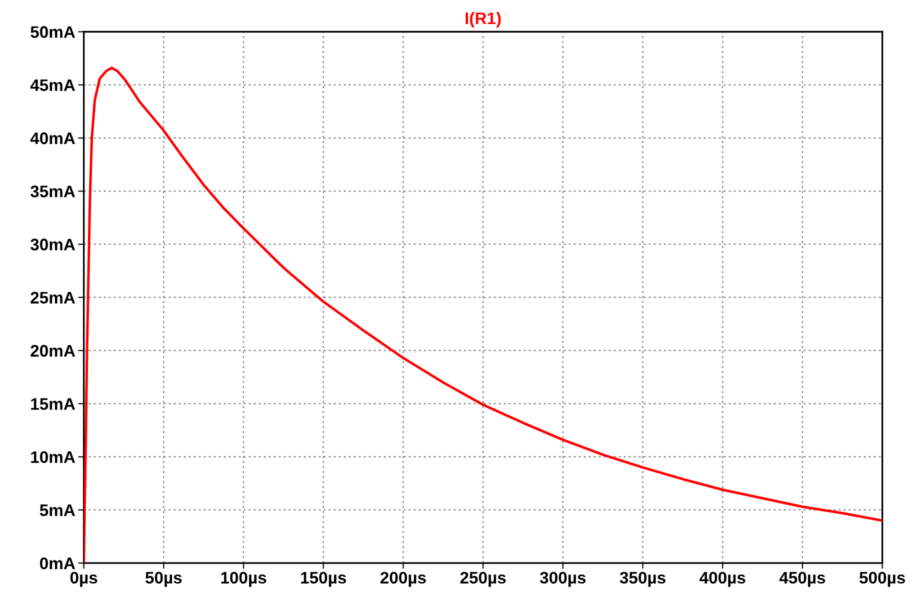 The width and height of the screenshot is (921, 599). I want to click on x-tick-label: 200µs, so click(403, 579).